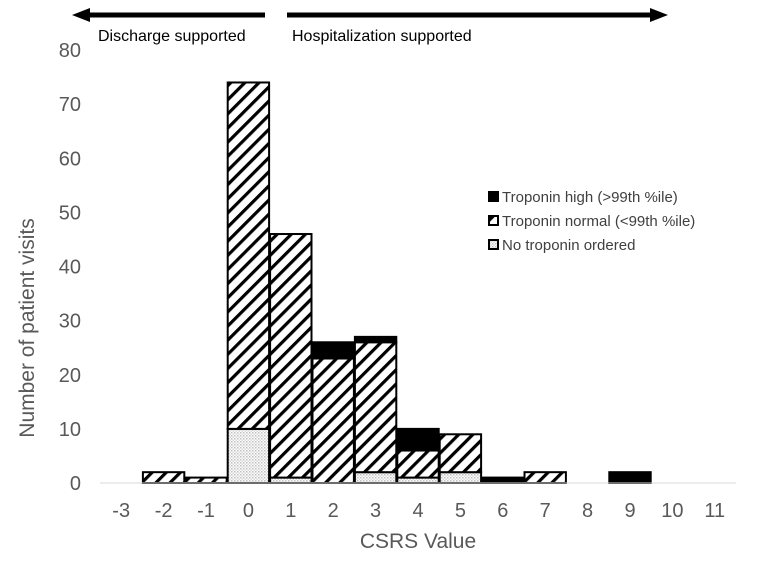 The image size is (769, 562). I want to click on x-axis-ticks: -3 -2 -1 0 1 2 3 4 5 6 7 8 9 10 11, so click(418, 511).